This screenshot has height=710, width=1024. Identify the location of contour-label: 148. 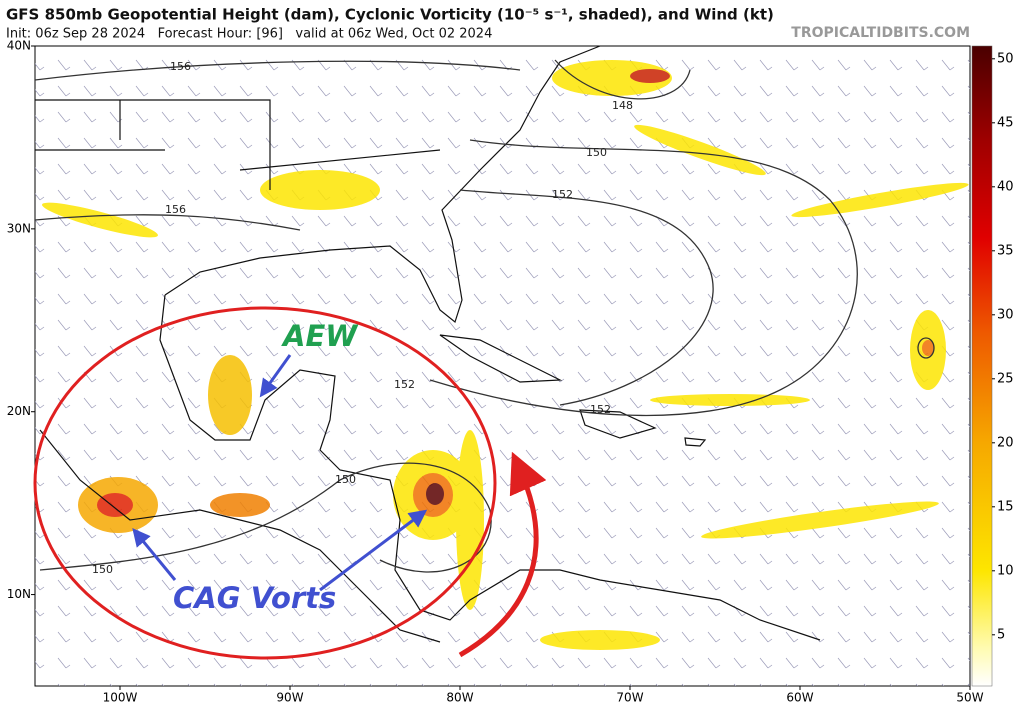
(622, 105).